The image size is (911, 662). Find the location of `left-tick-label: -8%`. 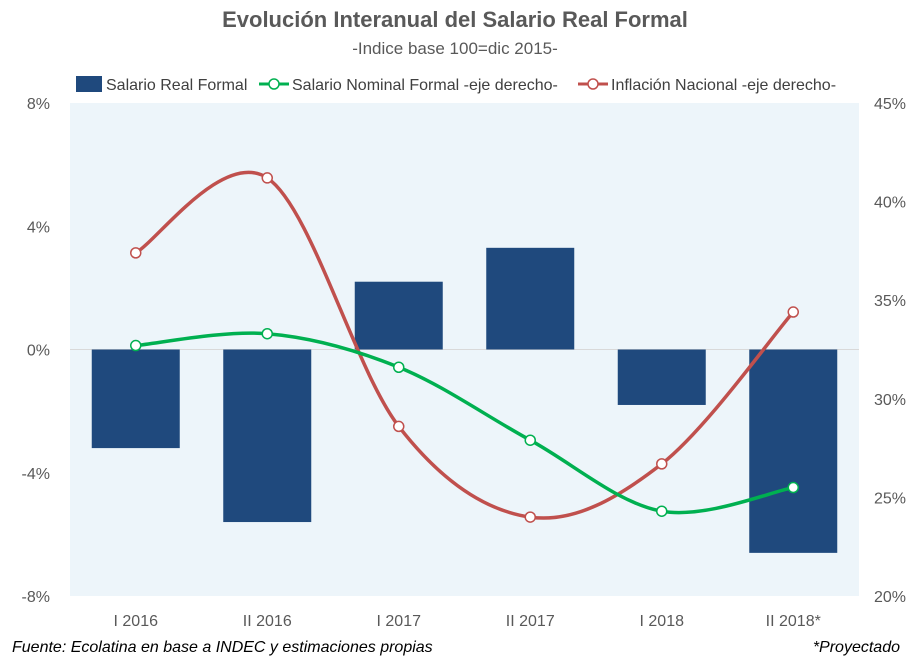

left-tick-label: -8% is located at coordinates (36, 597).